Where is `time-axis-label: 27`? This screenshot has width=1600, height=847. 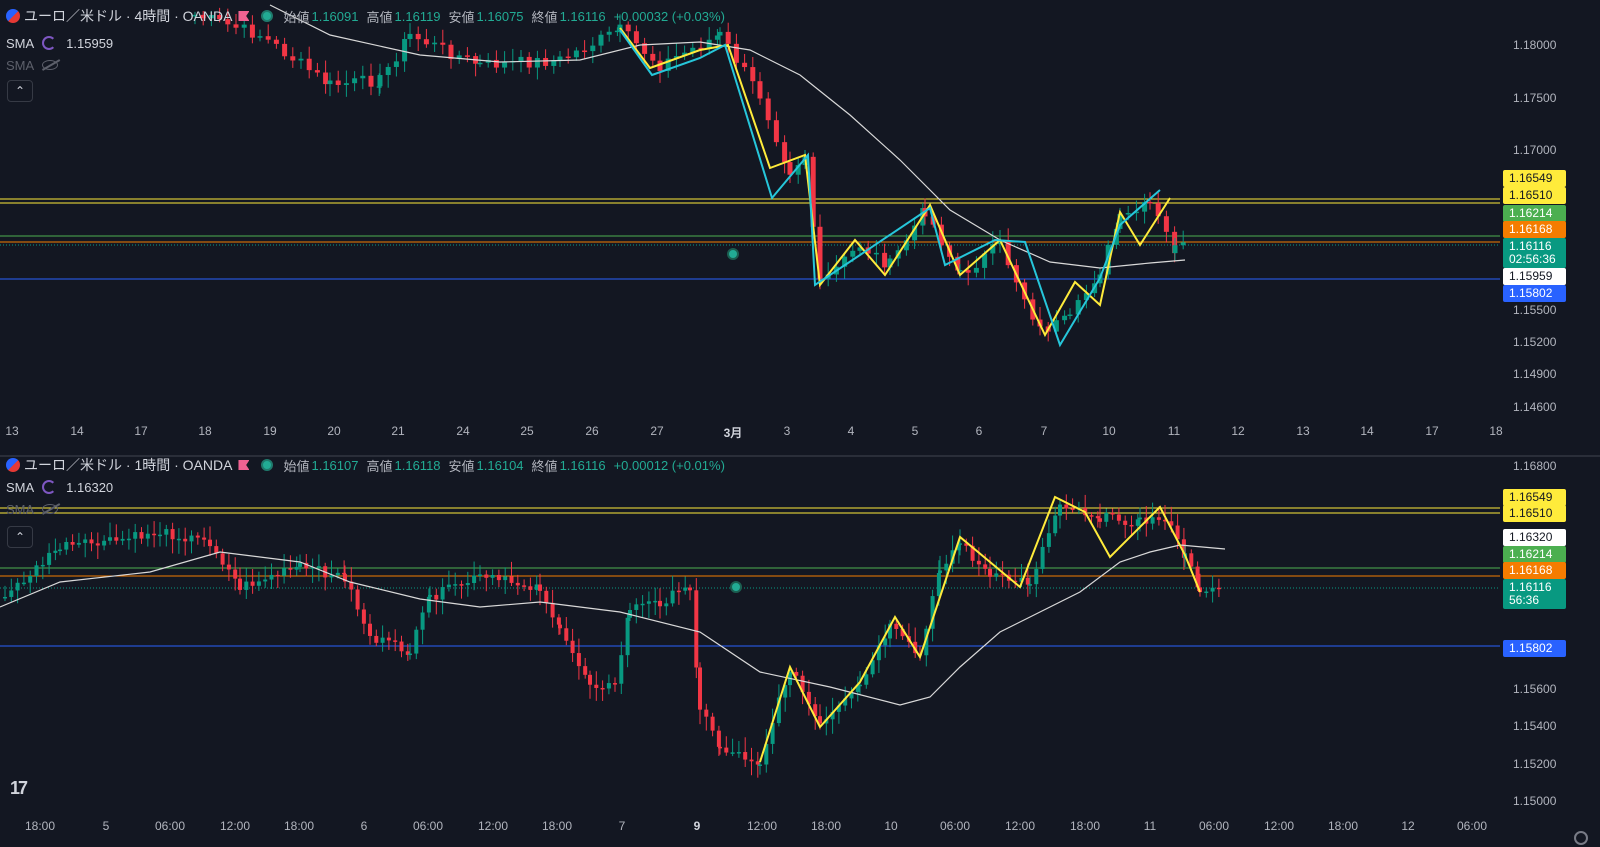 time-axis-label: 27 is located at coordinates (657, 431).